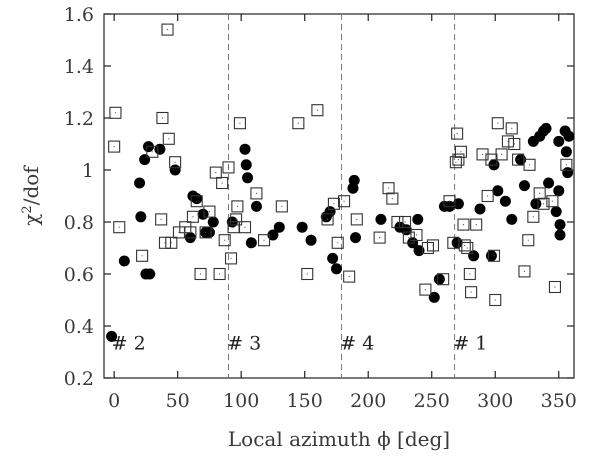  I want to click on y-tick-labels: 0.2 0.4 0.6 0.8 1 1.2 1.4 1.6, so click(79, 197).